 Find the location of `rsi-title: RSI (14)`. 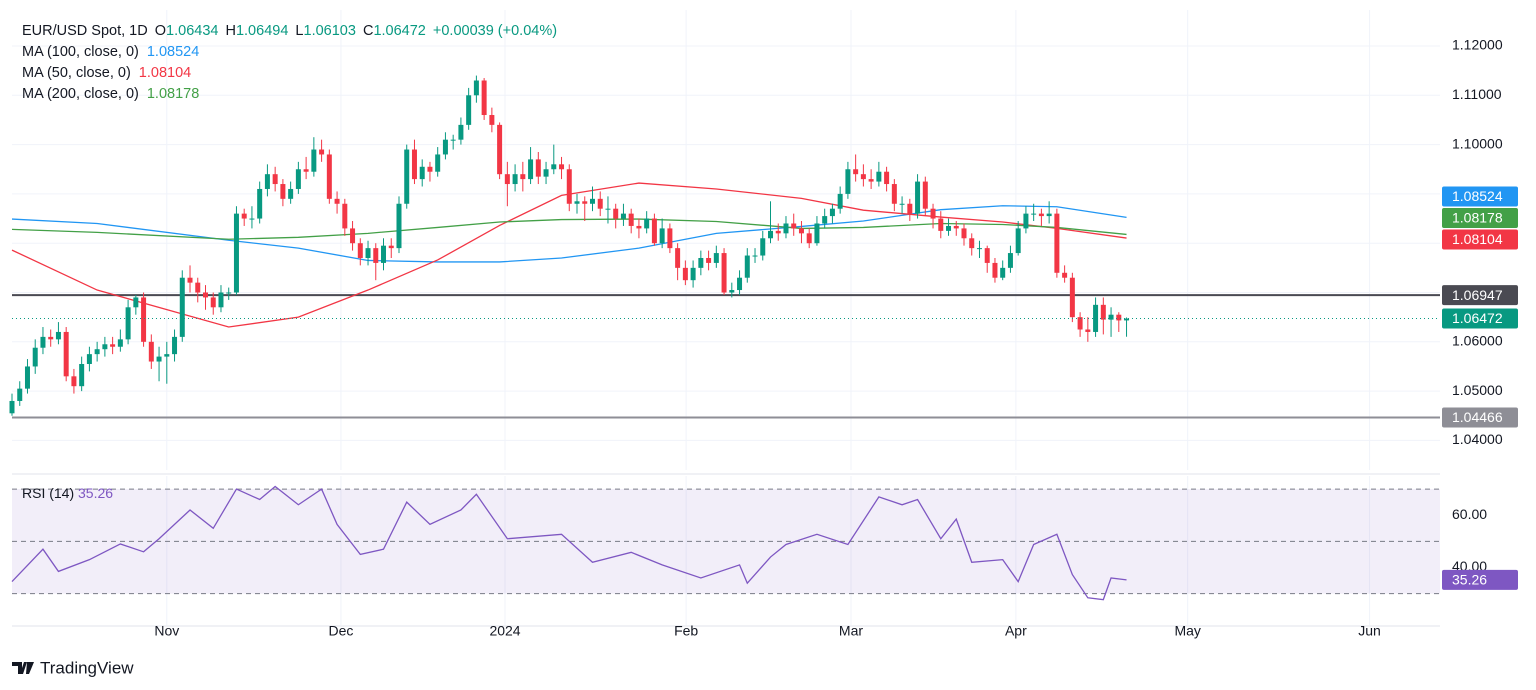

rsi-title: RSI (14) is located at coordinates (48, 493).